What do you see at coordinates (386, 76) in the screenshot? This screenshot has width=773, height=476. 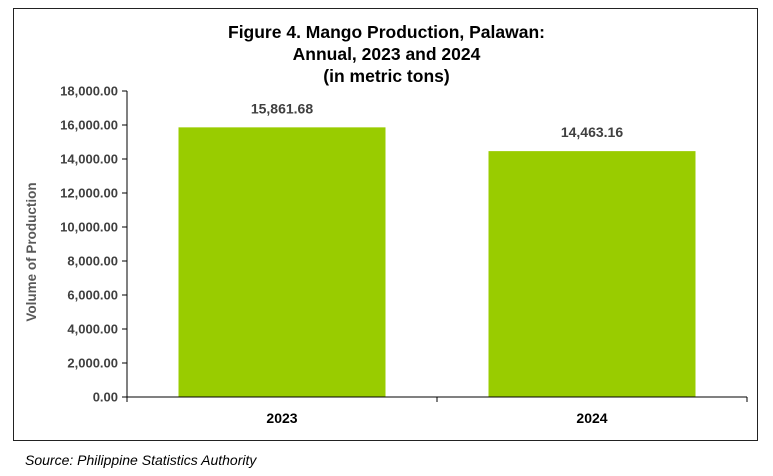 I see `chart-title-line-3: (in metric tons)` at bounding box center [386, 76].